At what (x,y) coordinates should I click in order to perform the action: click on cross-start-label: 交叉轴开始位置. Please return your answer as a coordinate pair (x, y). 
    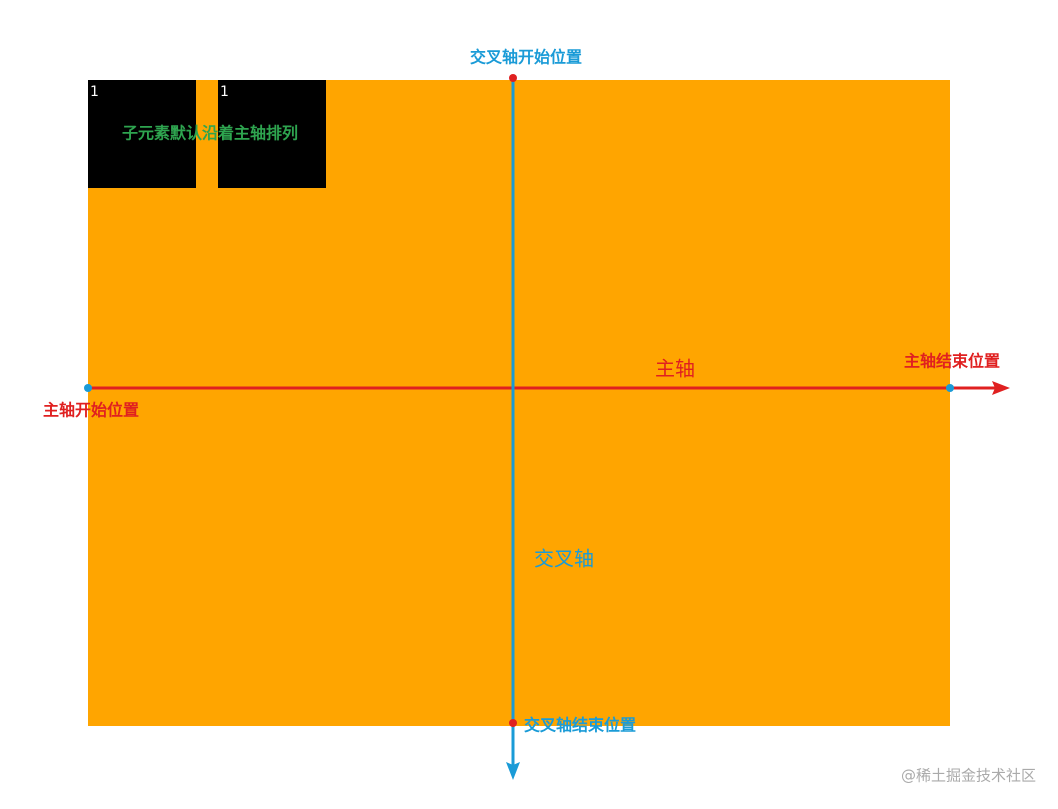
    Looking at the image, I should click on (526, 57).